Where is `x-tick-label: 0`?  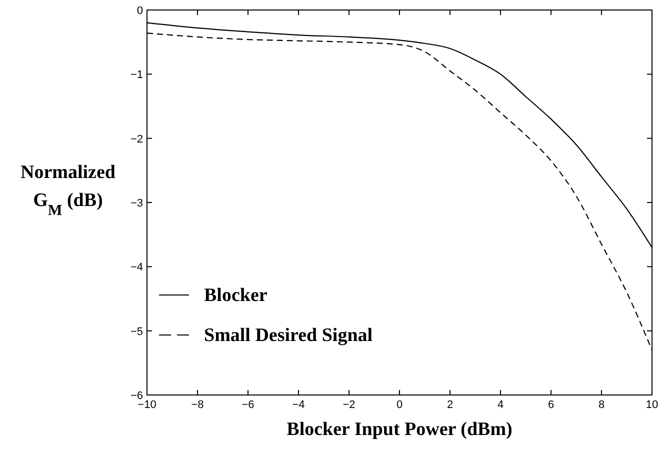 x-tick-label: 0 is located at coordinates (399, 405).